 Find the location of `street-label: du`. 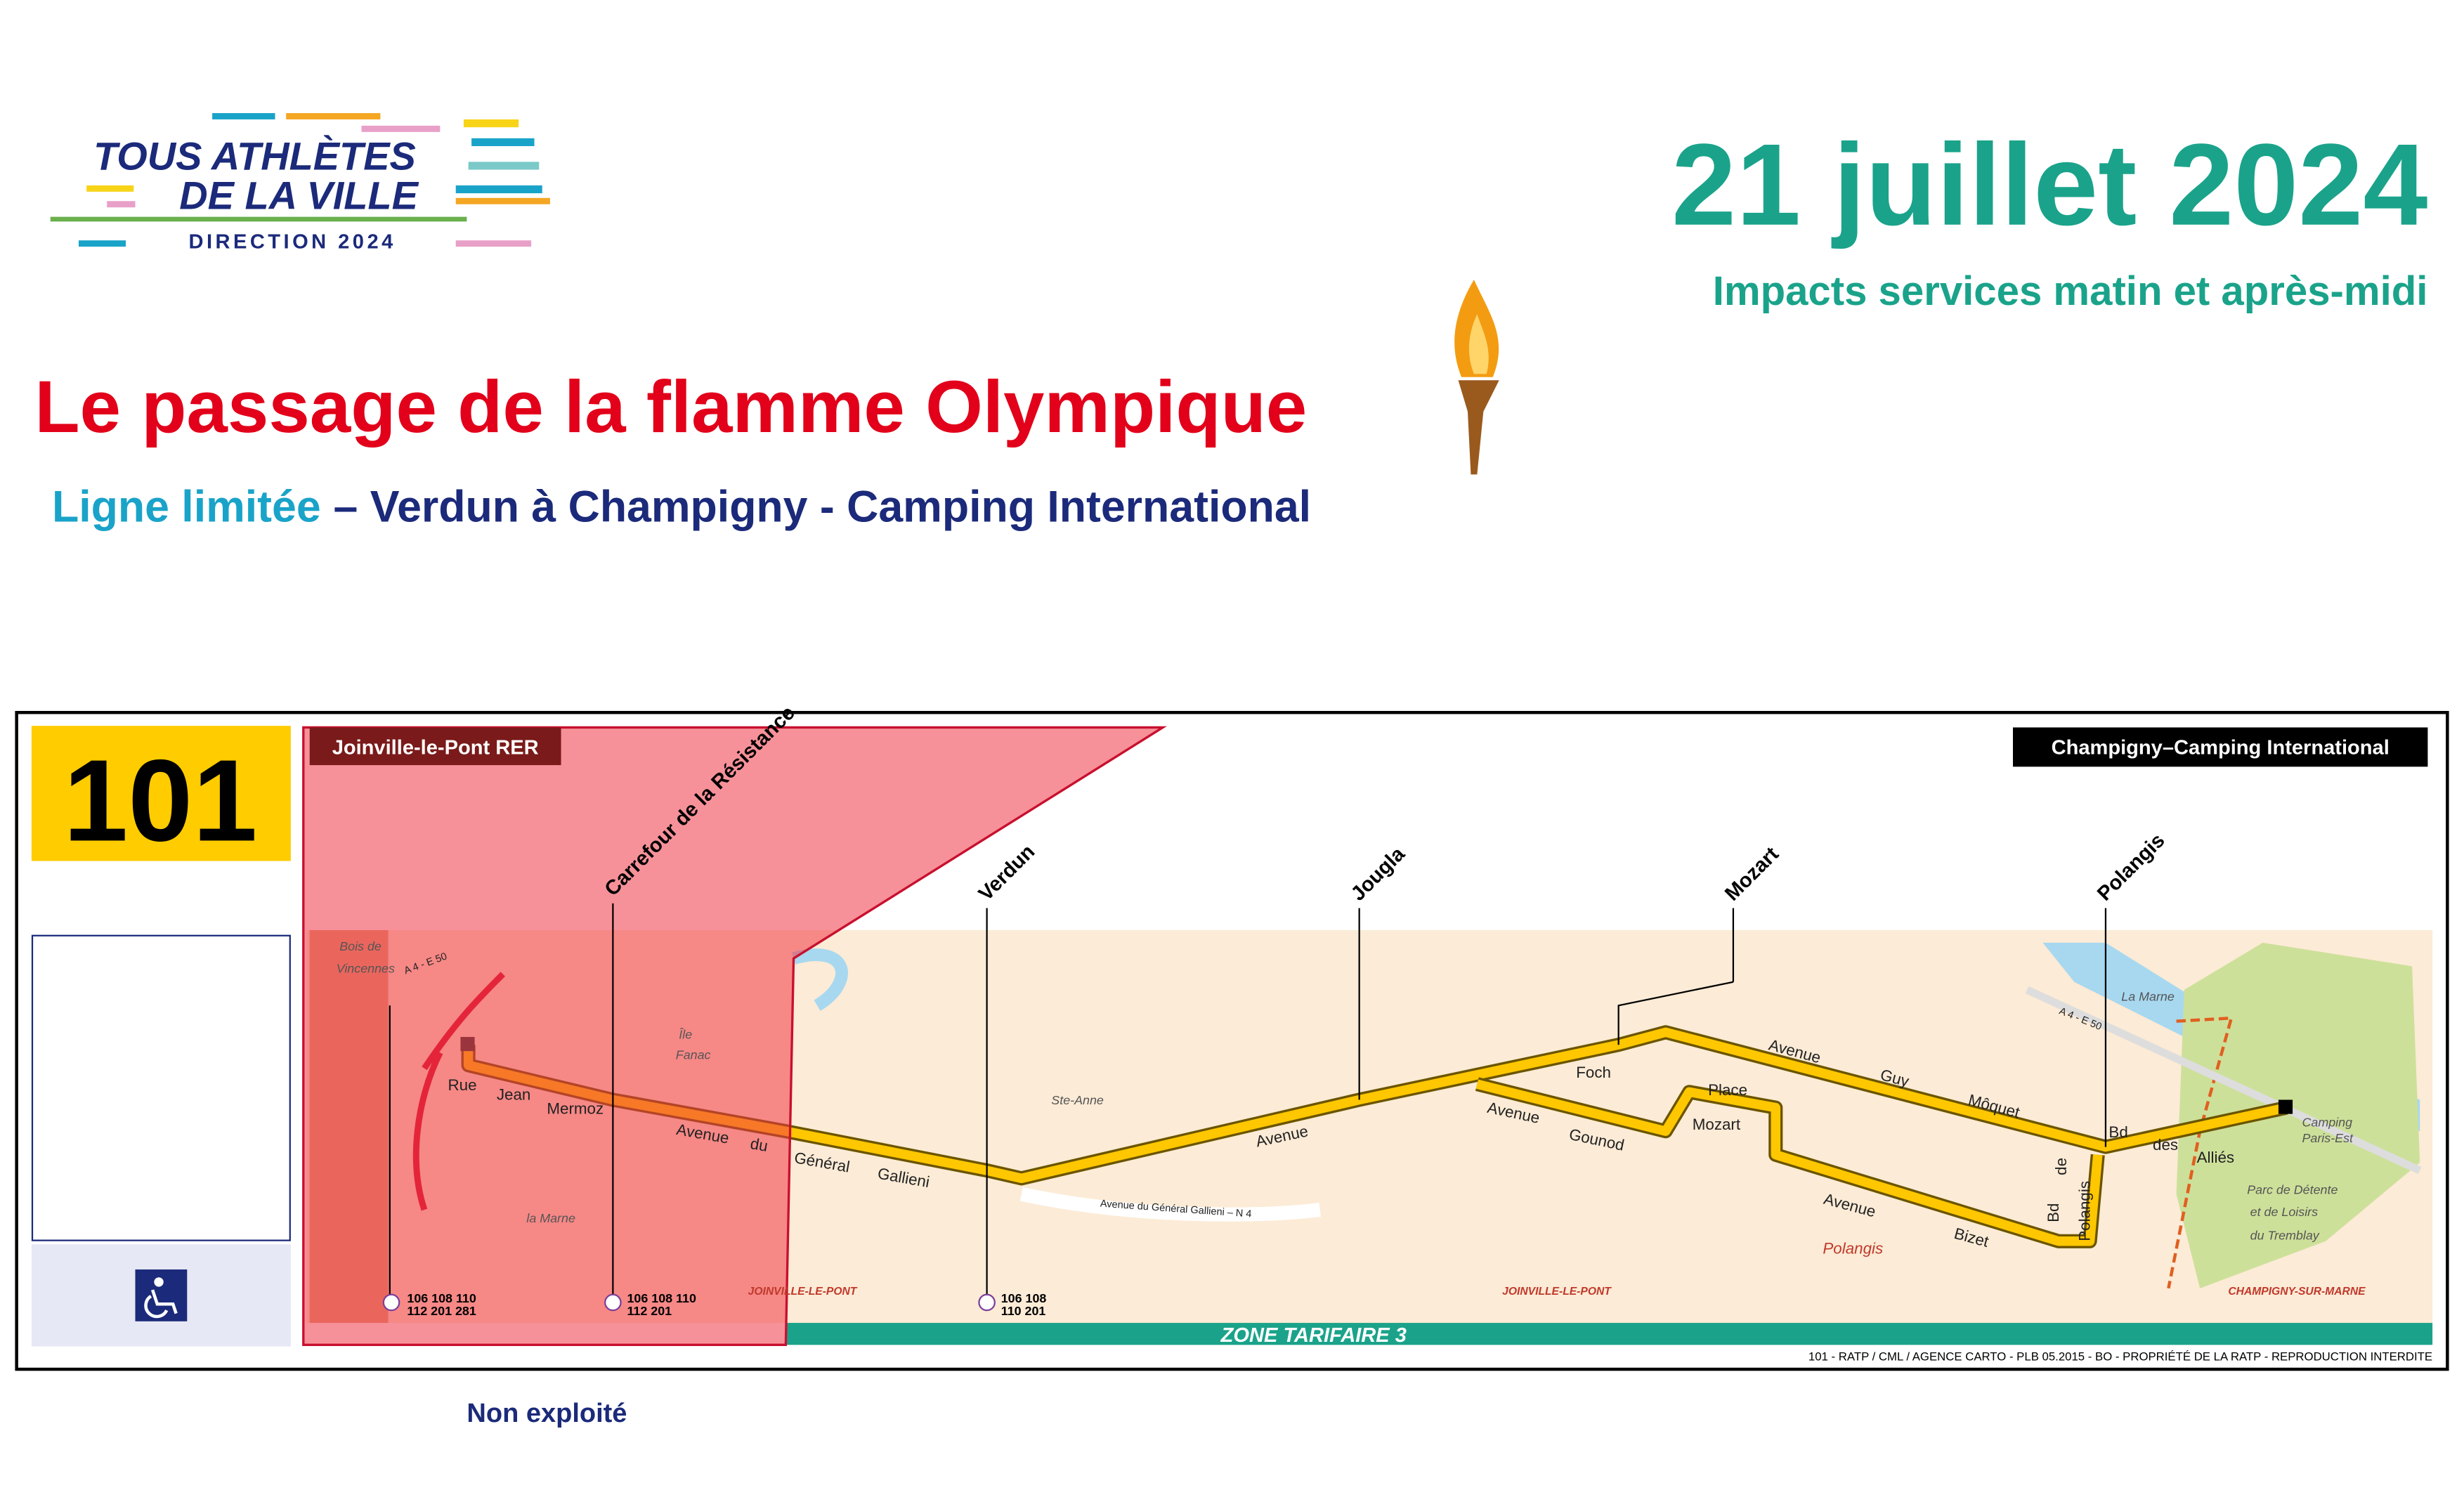

street-label: du is located at coordinates (759, 1145).